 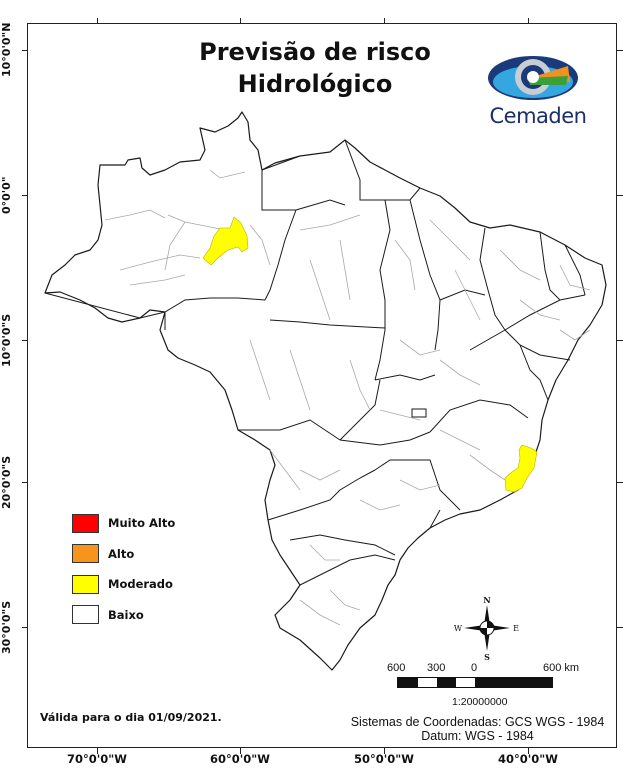 I want to click on legend-item-muito-alto: Muito Alto, so click(x=123, y=523).